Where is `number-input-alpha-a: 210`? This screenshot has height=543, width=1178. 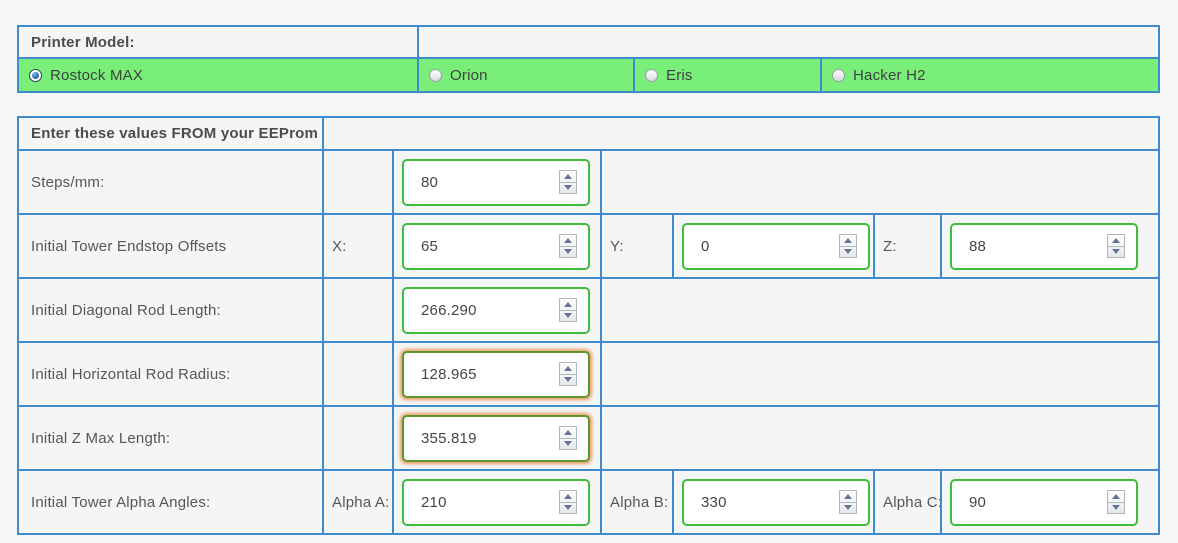 number-input-alpha-a: 210 is located at coordinates (496, 502).